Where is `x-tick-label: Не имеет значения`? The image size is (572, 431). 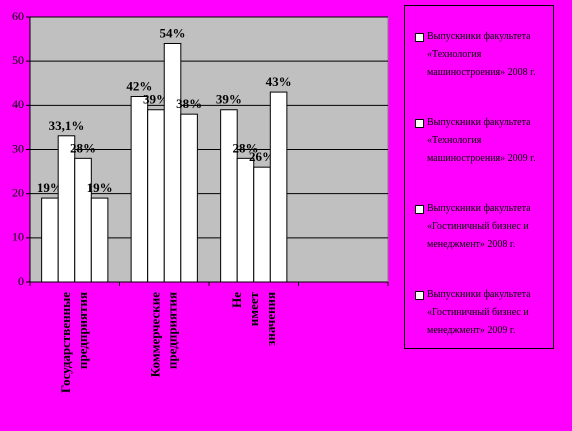
x-tick-label: Не имеет значения is located at coordinates (253, 320).